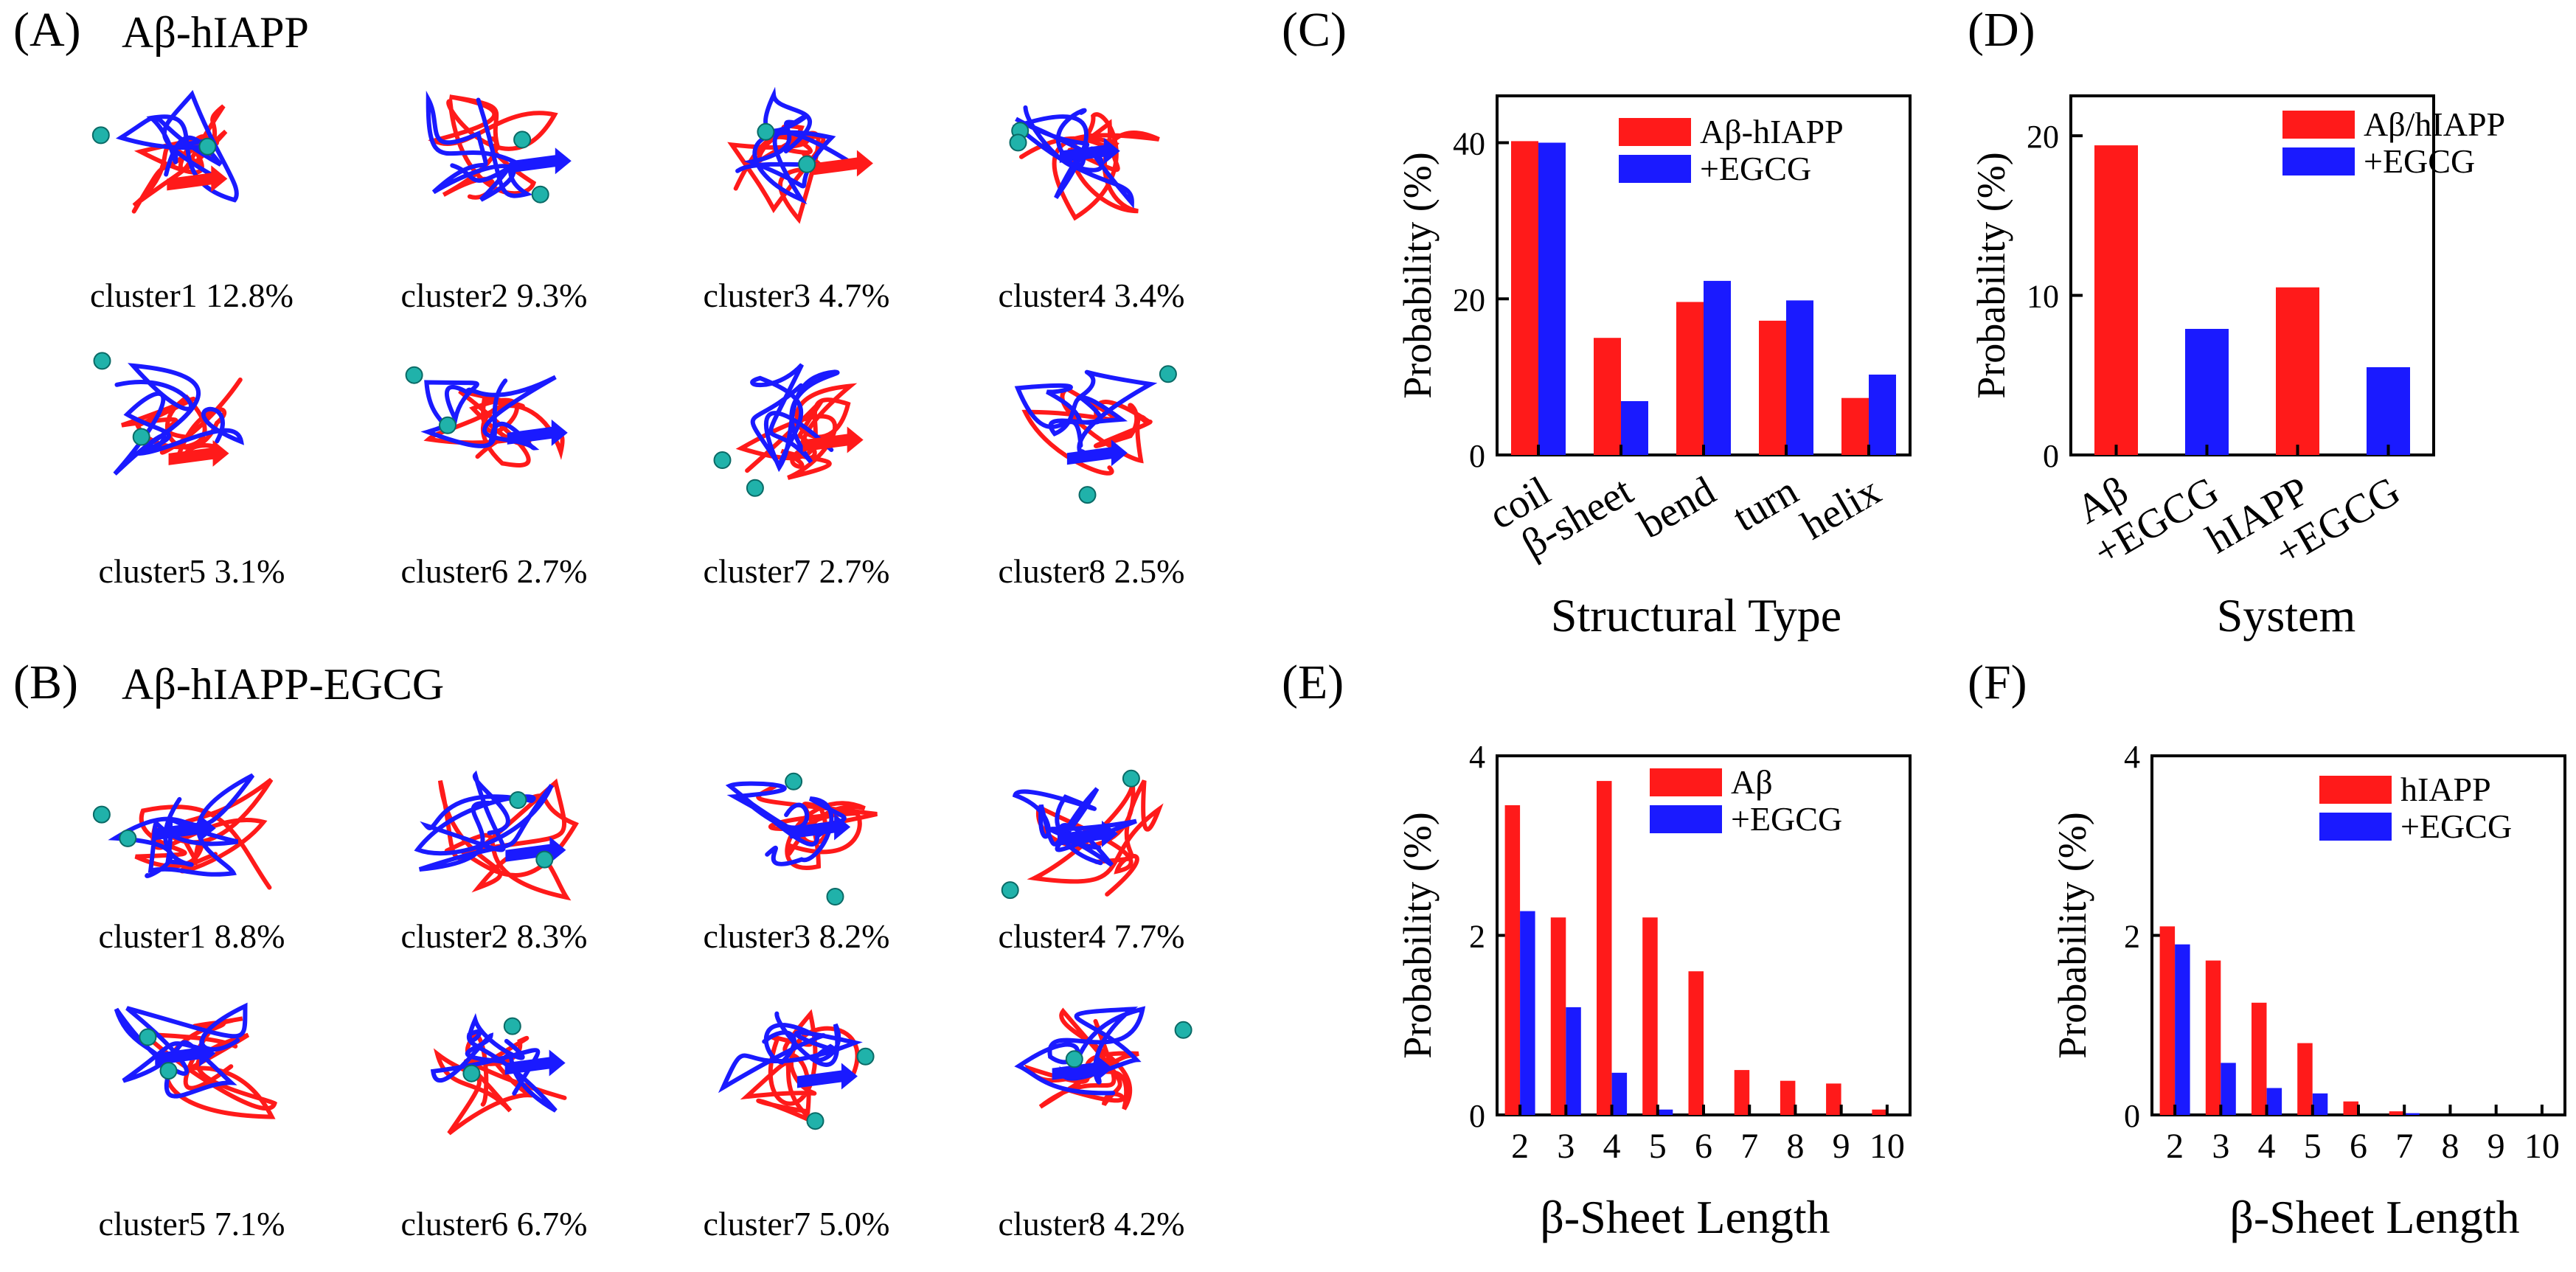 Image resolution: width=2576 pixels, height=1272 pixels. Describe the element at coordinates (1841, 508) in the screenshot. I see `chart-c-xtick-label: helix` at that location.